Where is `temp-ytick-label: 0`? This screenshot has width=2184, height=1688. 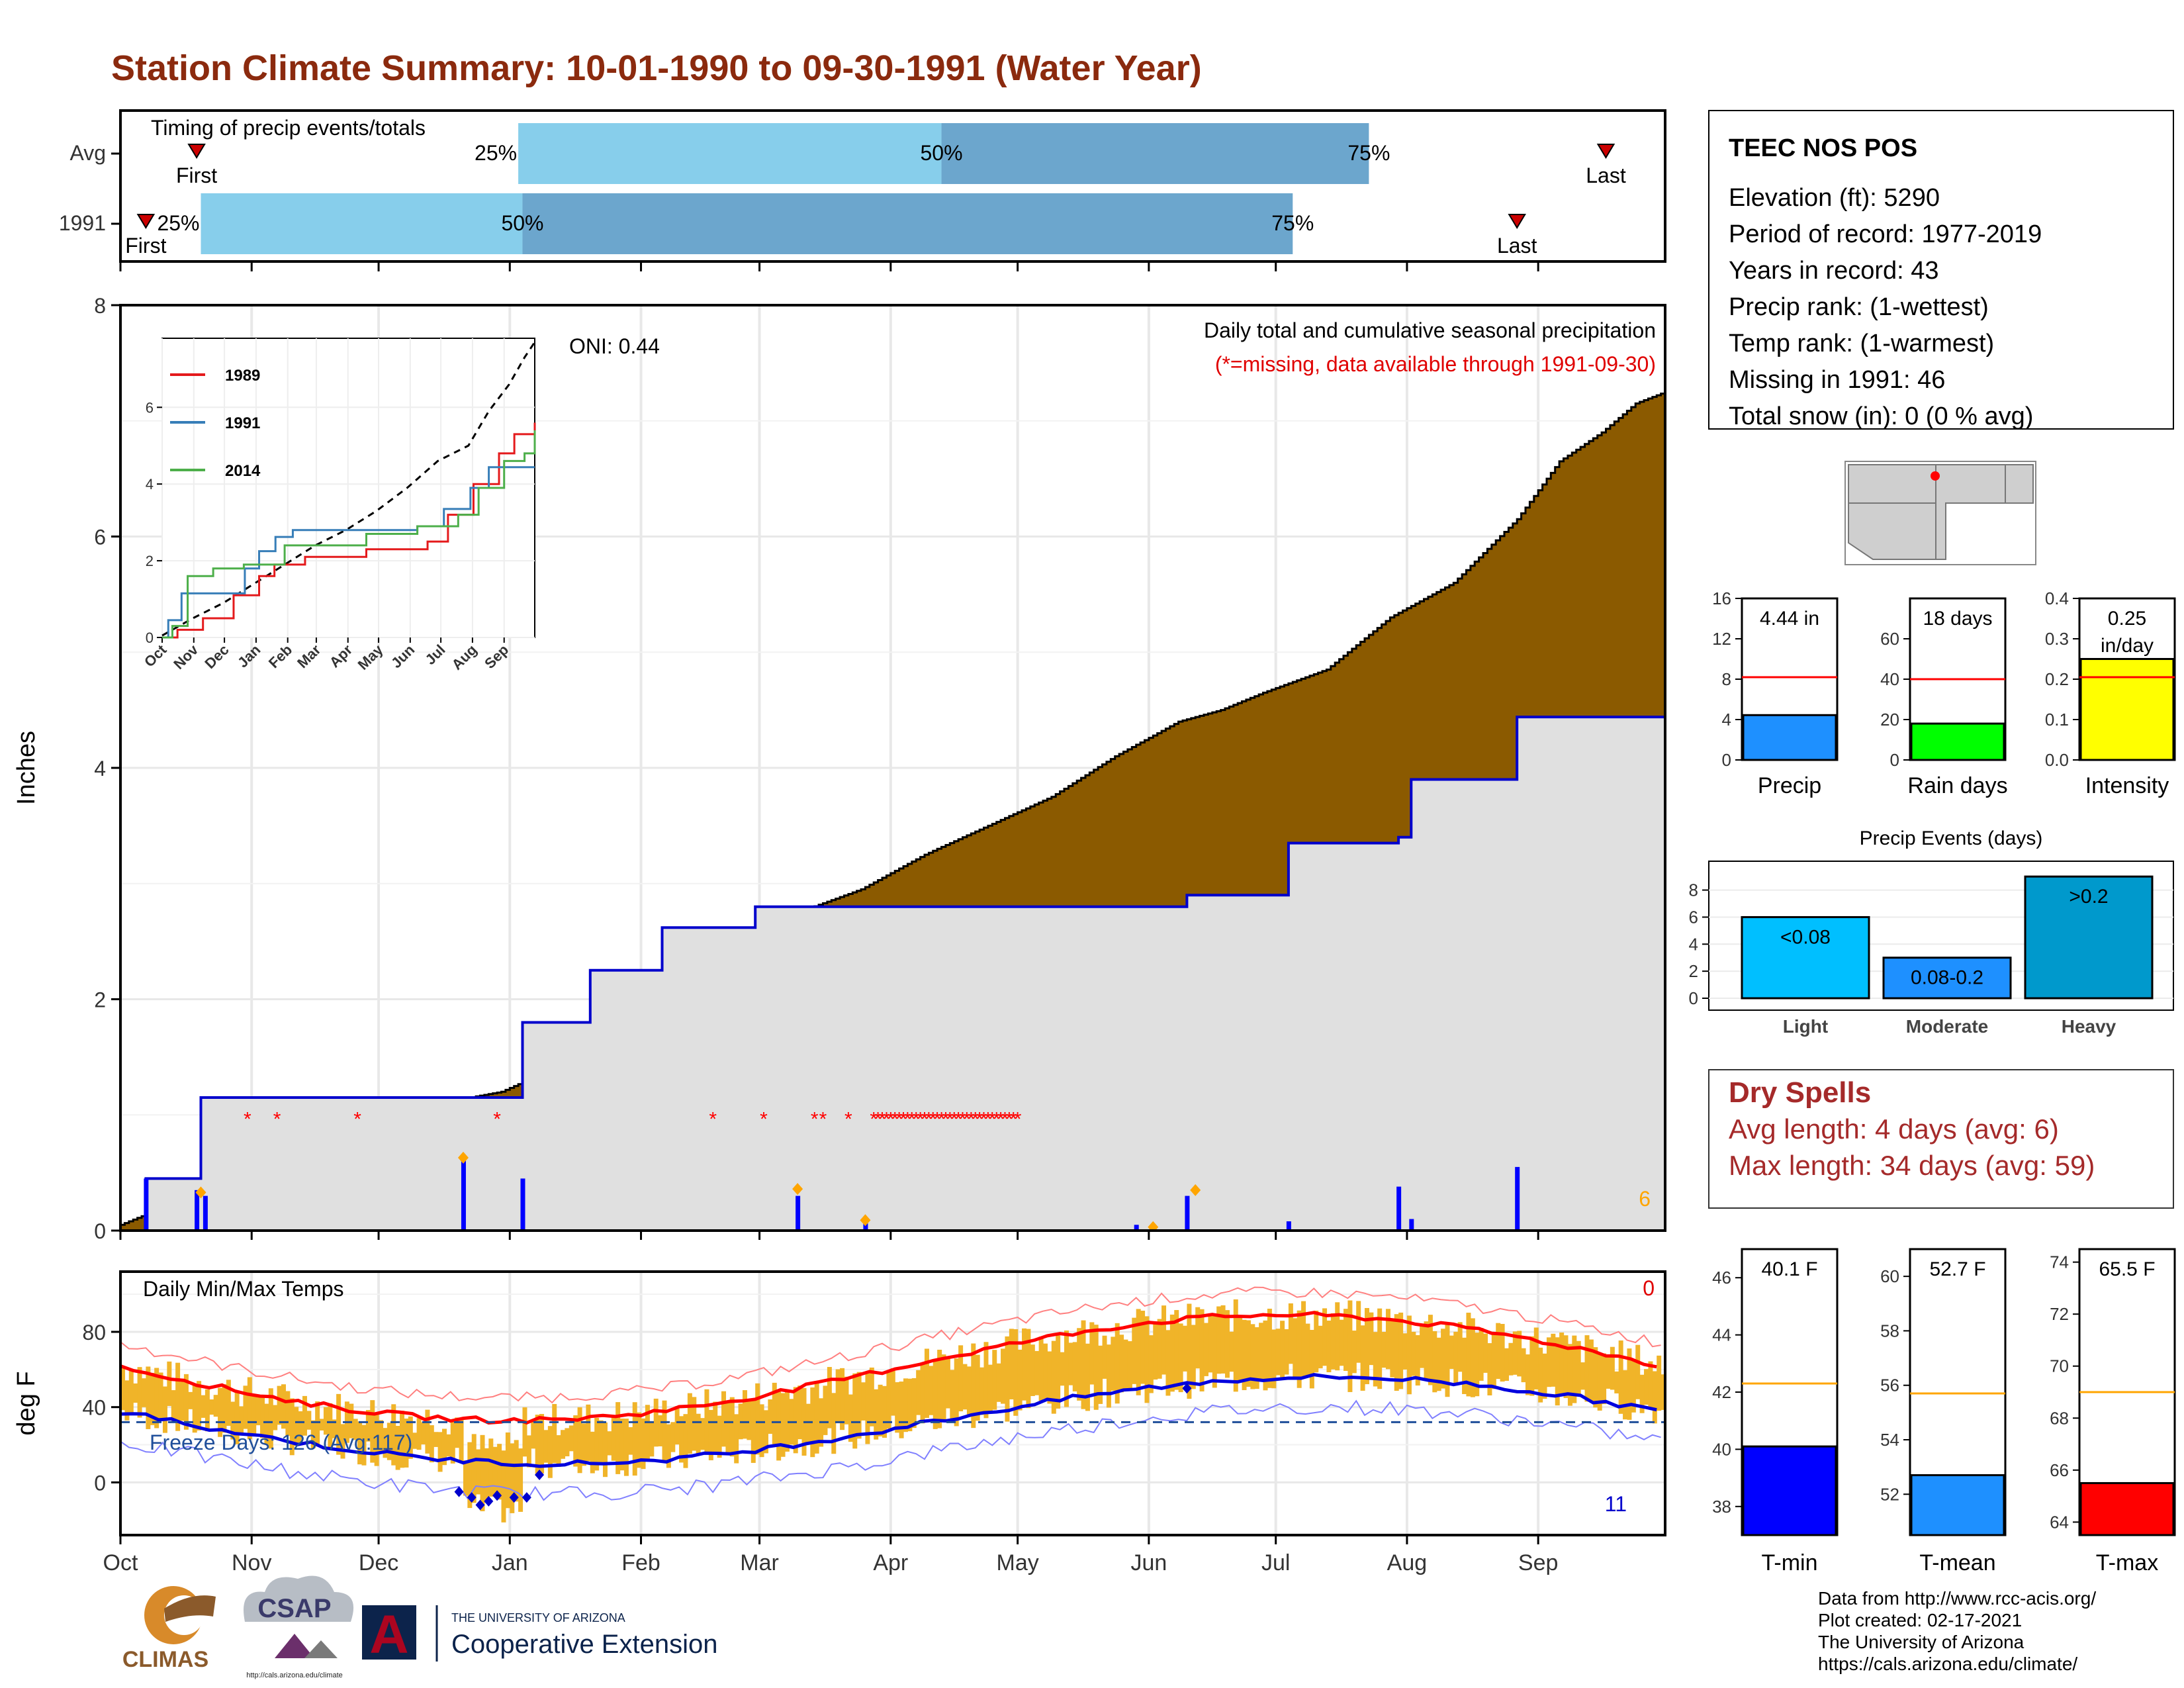
temp-ytick-label: 0 is located at coordinates (100, 1483).